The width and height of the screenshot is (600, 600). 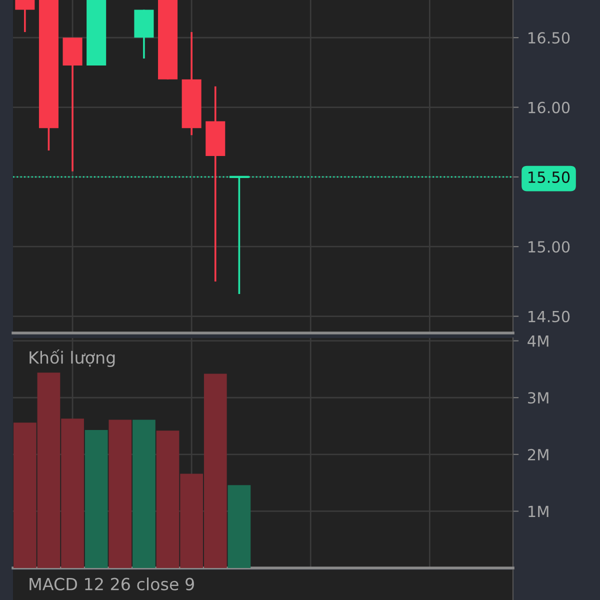 What do you see at coordinates (549, 108) in the screenshot?
I see `y-tick-label: 16.00` at bounding box center [549, 108].